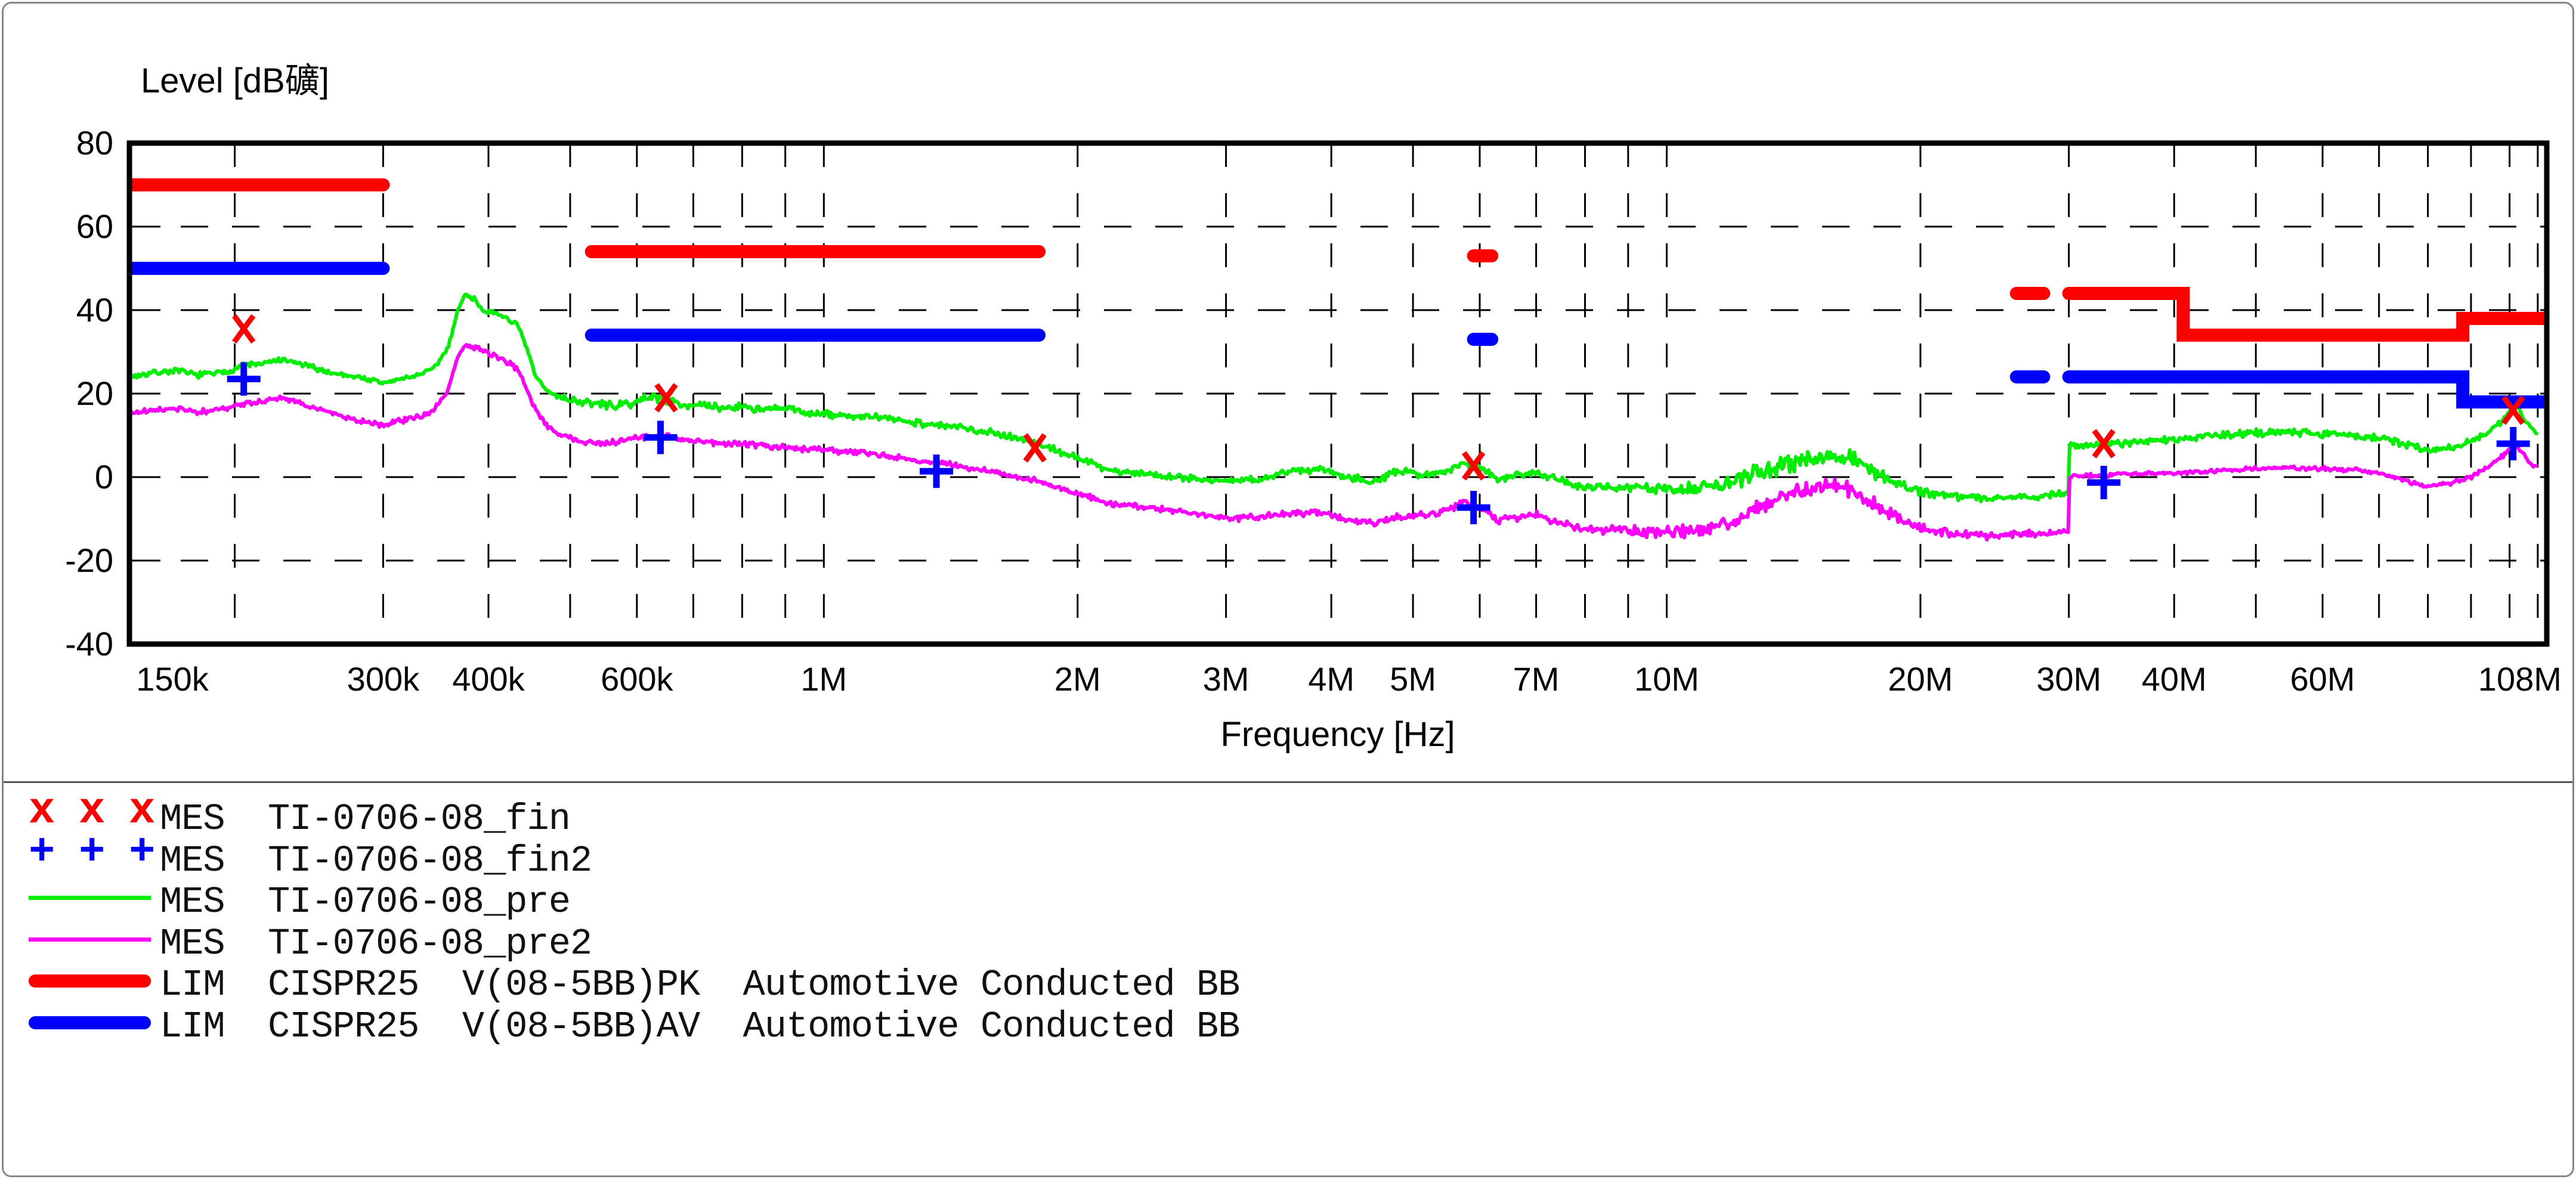 The height and width of the screenshot is (1179, 2576). Describe the element at coordinates (1226, 679) in the screenshot. I see `x-tick-label: 3M` at that location.